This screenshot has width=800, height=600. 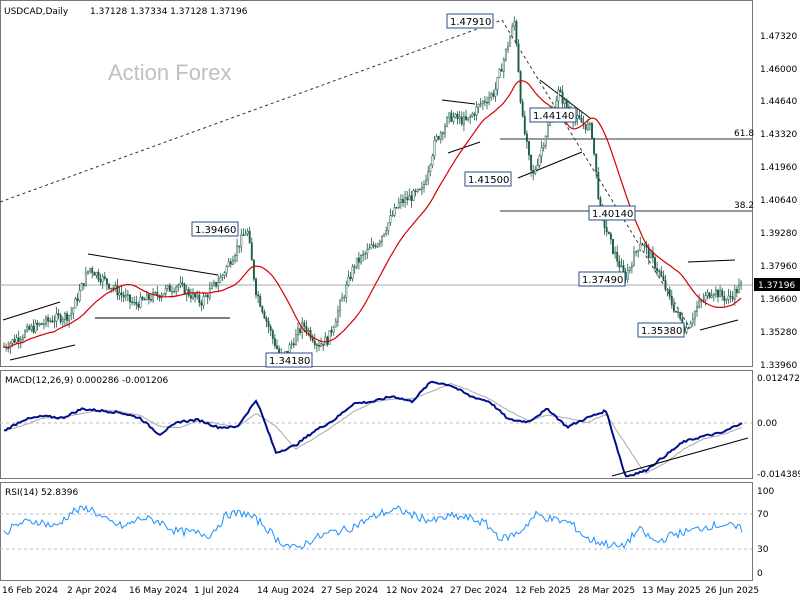 I want to click on rsi-title: RSI(14) 52.8396, so click(x=41, y=493).